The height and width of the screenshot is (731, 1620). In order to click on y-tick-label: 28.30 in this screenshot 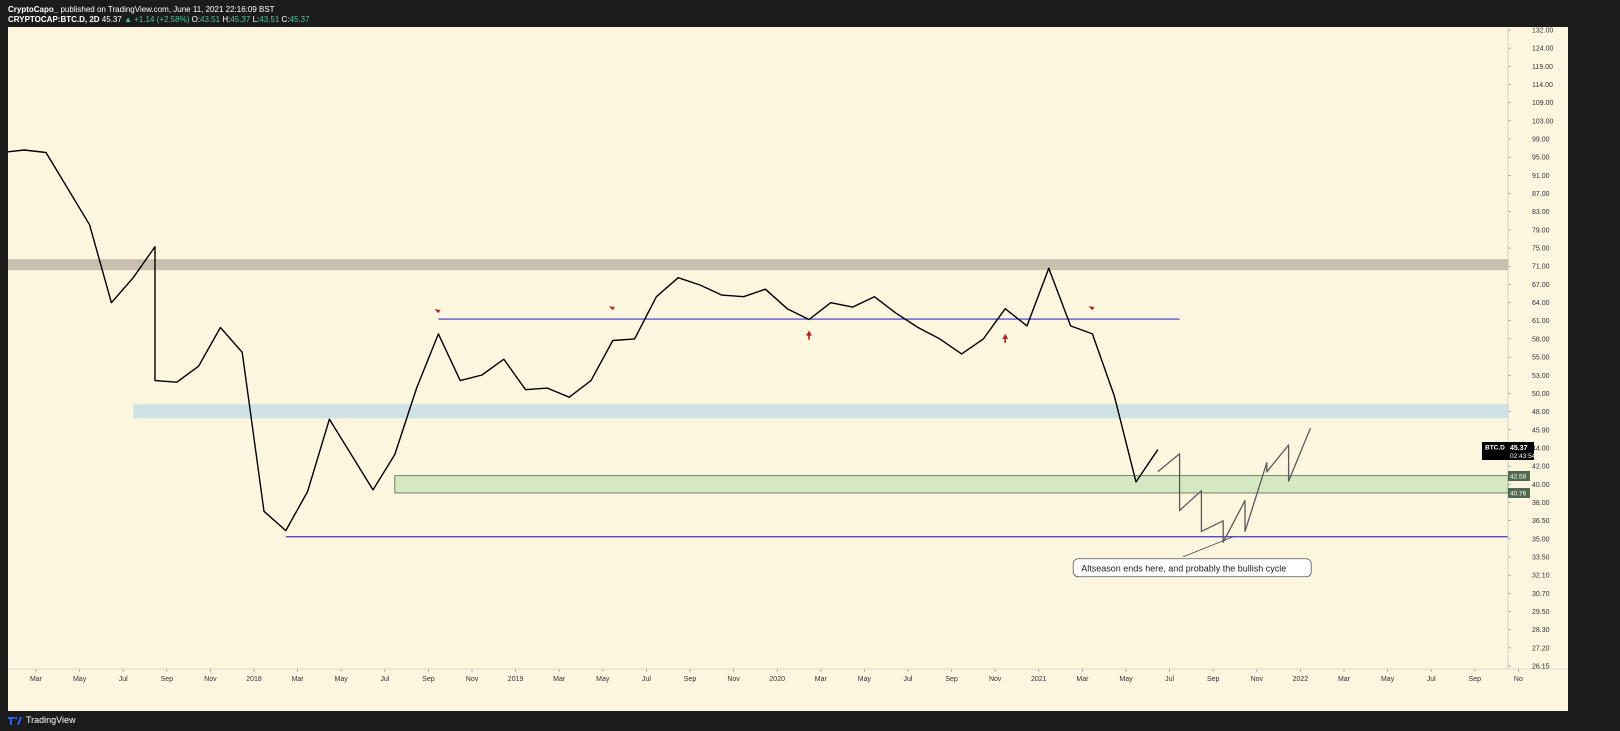, I will do `click(1541, 630)`.